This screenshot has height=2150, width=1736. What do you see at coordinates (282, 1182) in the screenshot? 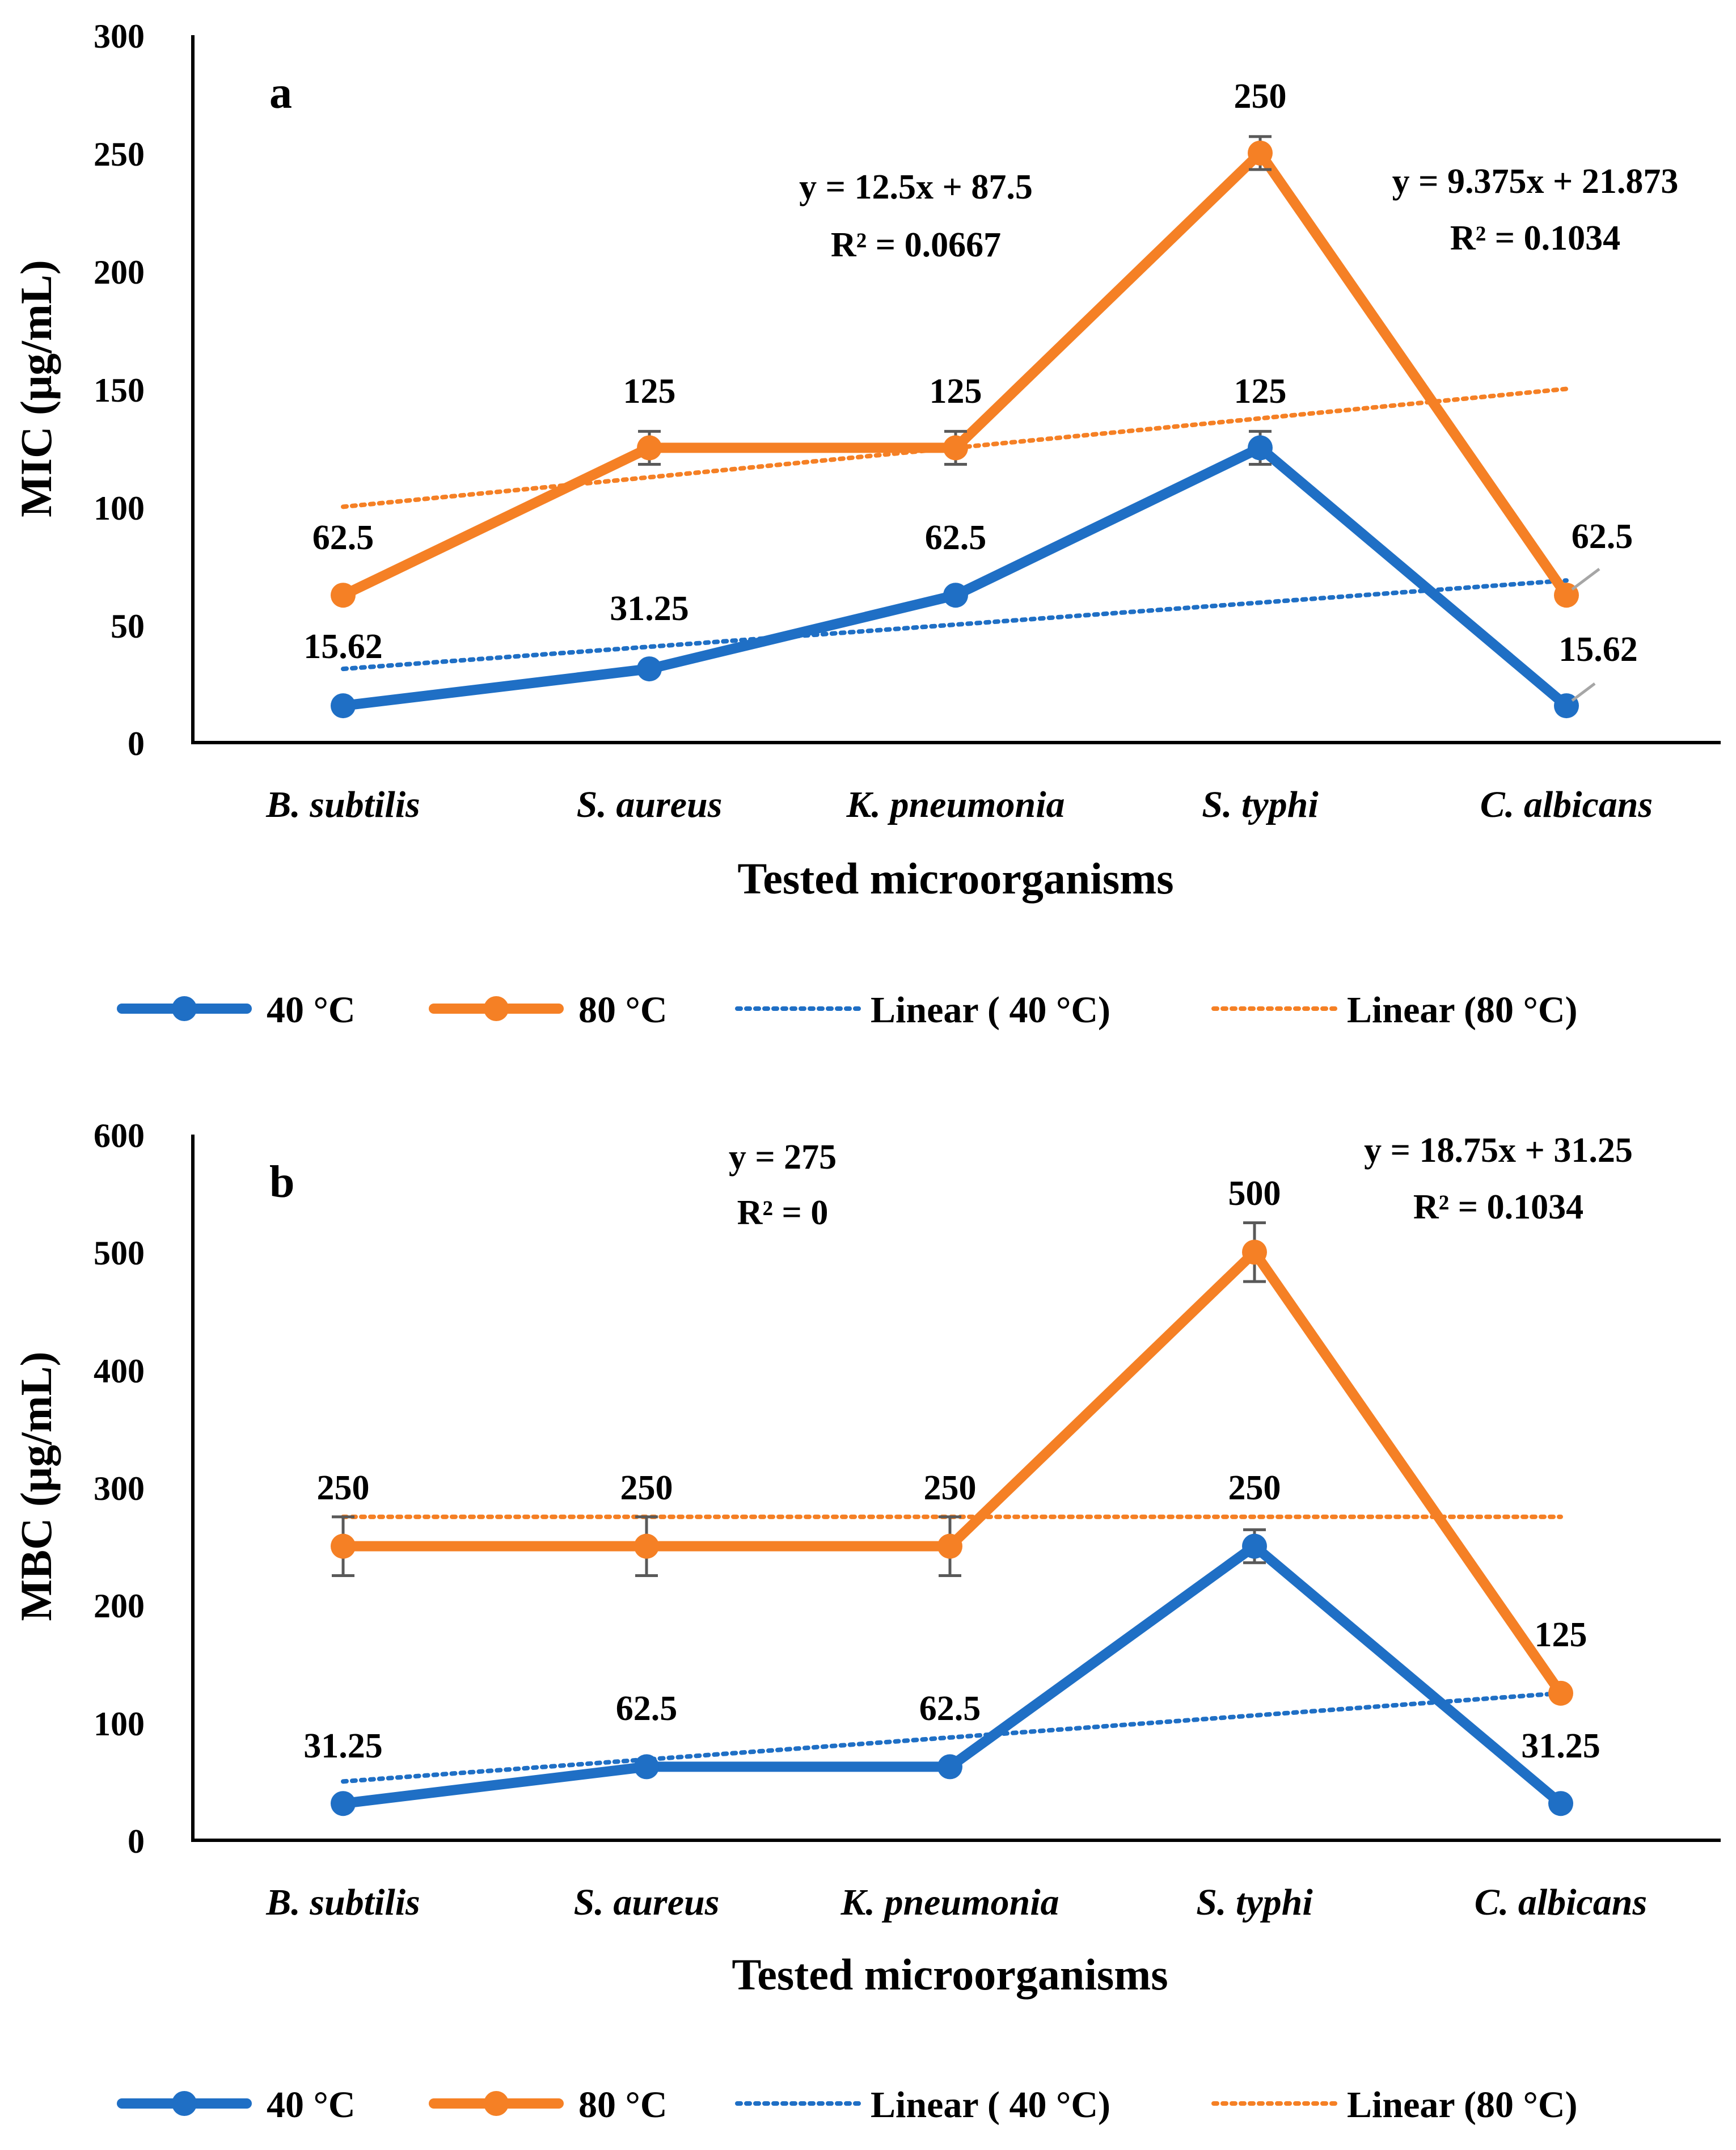
I see `panel-letter-b: b` at bounding box center [282, 1182].